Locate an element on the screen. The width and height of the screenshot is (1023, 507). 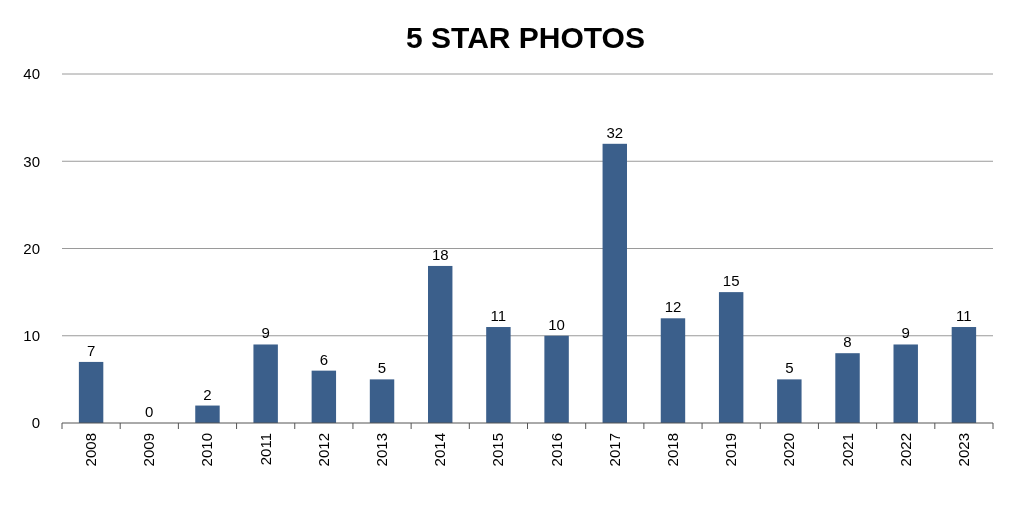
x-tick-label: 2009 is located at coordinates (149, 450).